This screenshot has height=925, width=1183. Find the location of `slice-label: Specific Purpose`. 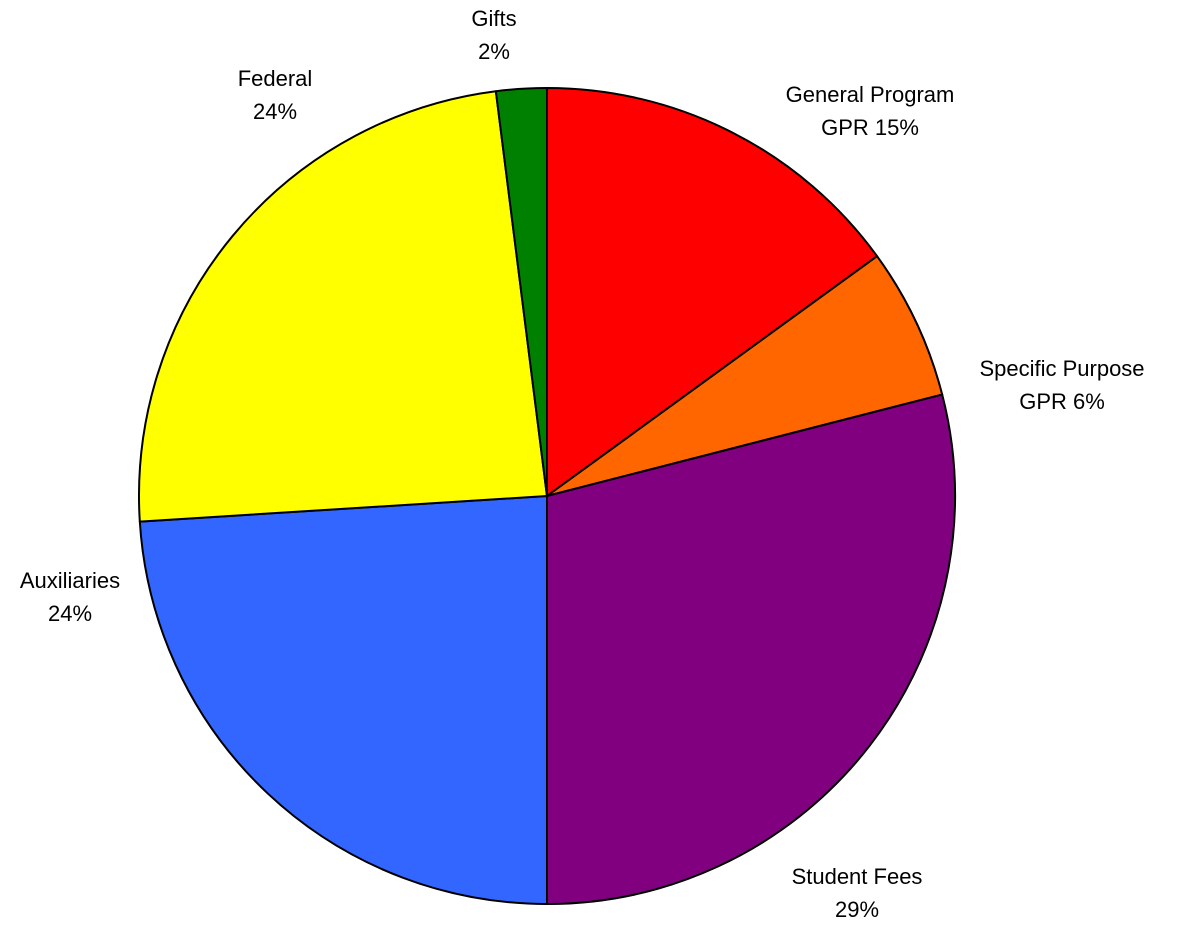

slice-label: Specific Purpose is located at coordinates (1061, 368).